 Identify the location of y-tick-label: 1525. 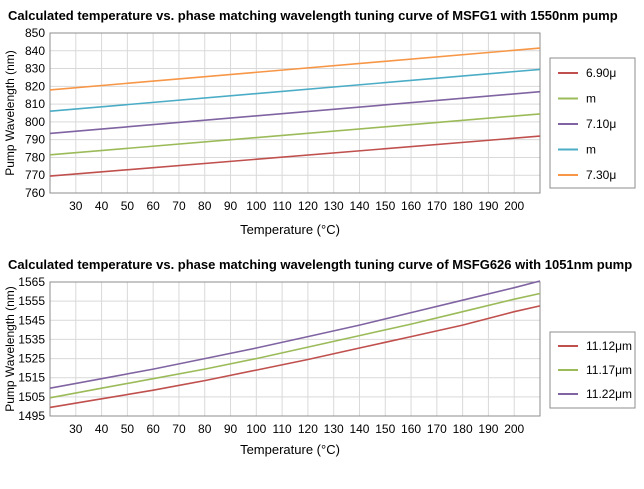
(31, 359).